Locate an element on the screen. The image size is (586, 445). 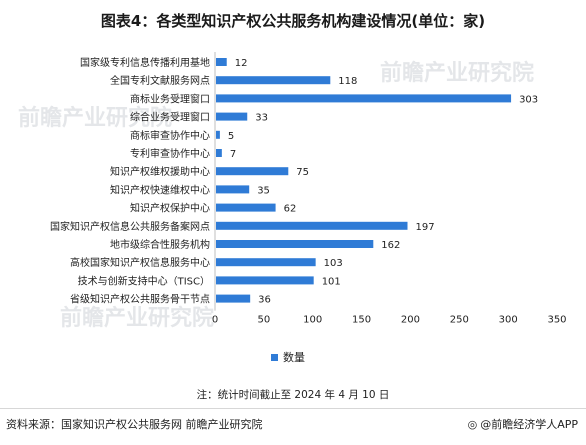
category-label: 高校国家知识产权信息服务中心 is located at coordinates (140, 262).